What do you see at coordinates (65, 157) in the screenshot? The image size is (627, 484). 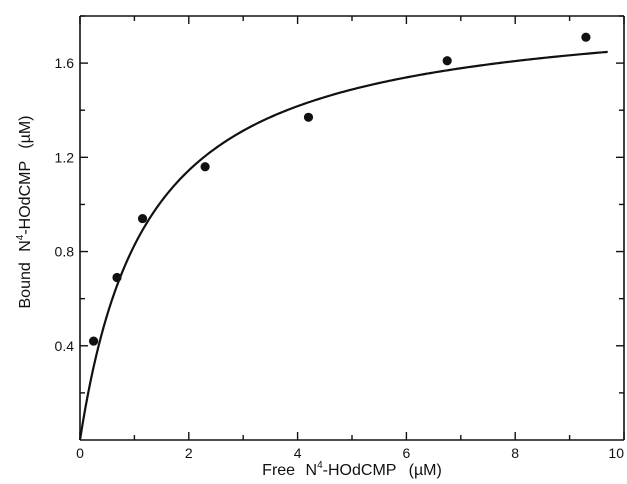 I see `y-tick-label: 1.2` at bounding box center [65, 157].